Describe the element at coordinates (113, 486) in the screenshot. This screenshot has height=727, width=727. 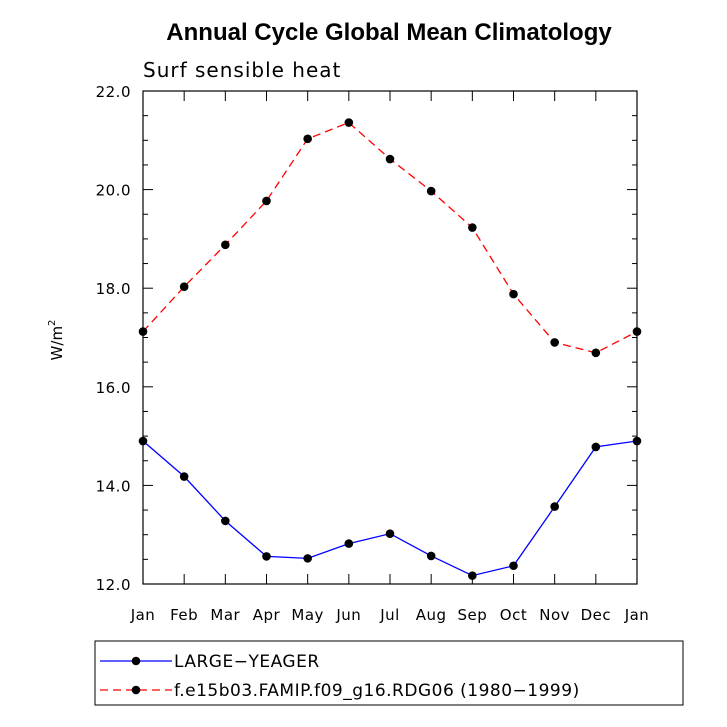
I see `y-tick-label: 14.0` at that location.